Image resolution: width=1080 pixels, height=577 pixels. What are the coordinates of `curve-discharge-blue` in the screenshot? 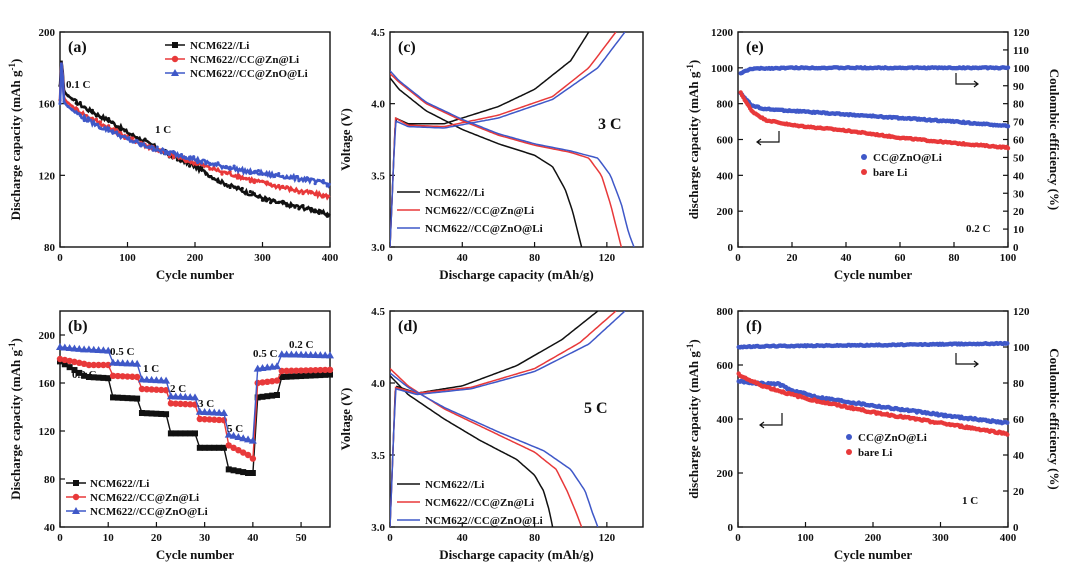 It's located at (494, 449).